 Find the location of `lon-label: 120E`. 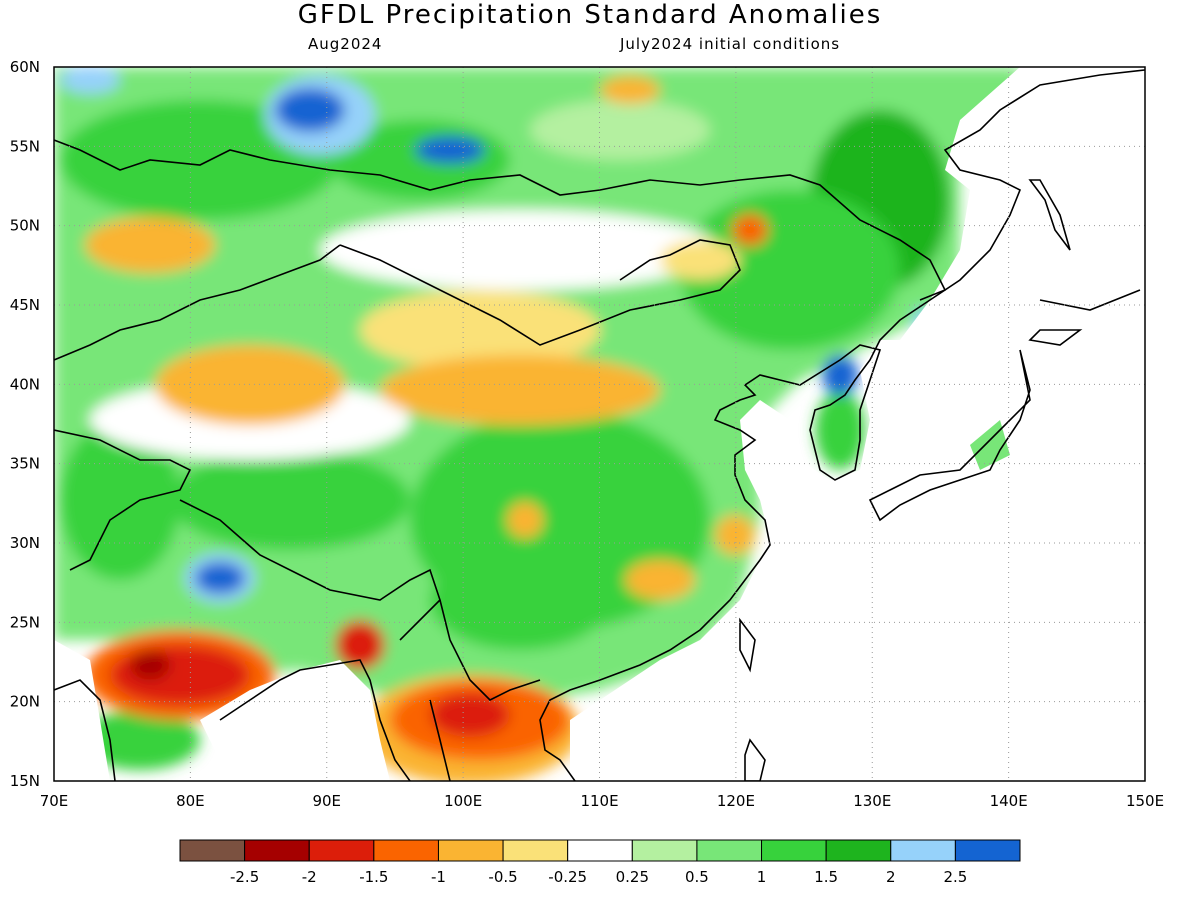

lon-label: 120E is located at coordinates (736, 801).